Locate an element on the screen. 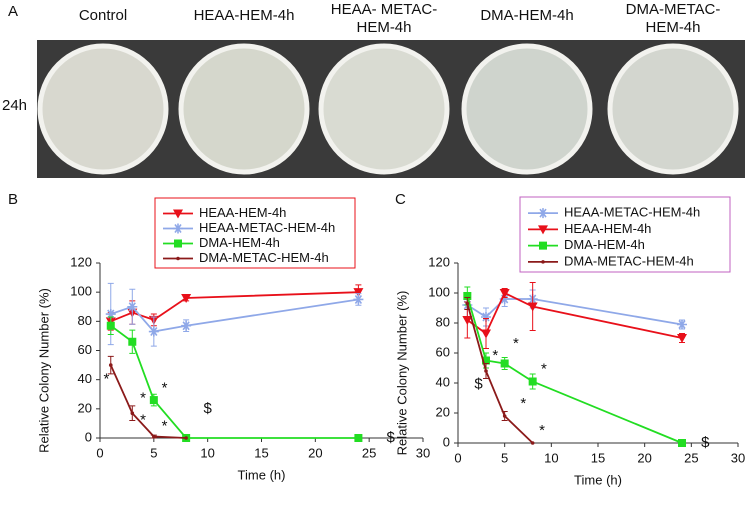 The image size is (750, 518). plate-label: DMA-HEM-4h is located at coordinates (526, 15).